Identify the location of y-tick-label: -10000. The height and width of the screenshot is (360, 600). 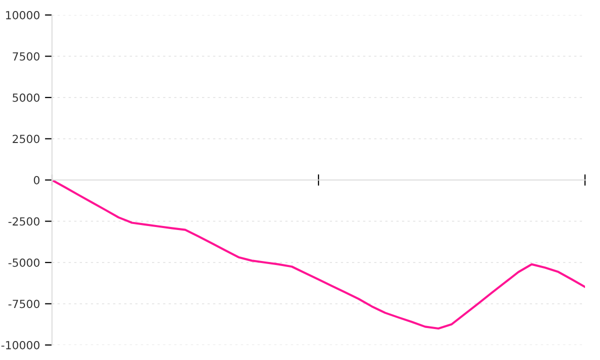
(20, 345).